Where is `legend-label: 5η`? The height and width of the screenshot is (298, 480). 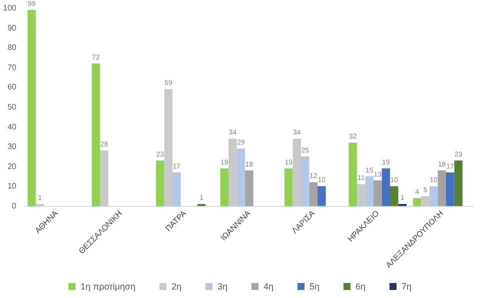
legend-label: 5η is located at coordinates (315, 287).